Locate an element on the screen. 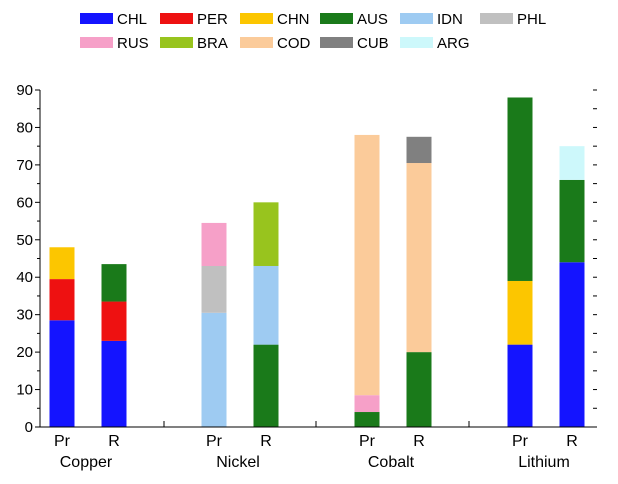 This screenshot has height=484, width=618. legend-item-arg: ARG is located at coordinates (435, 43).